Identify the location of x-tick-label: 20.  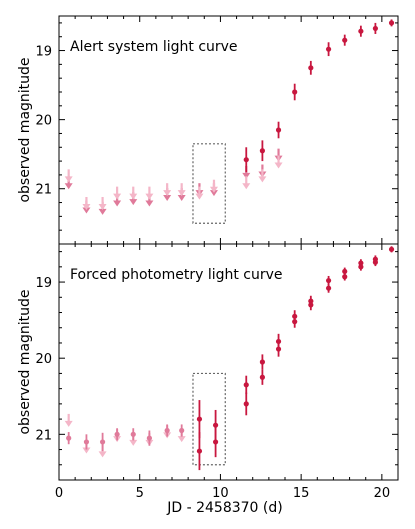
(382, 493).